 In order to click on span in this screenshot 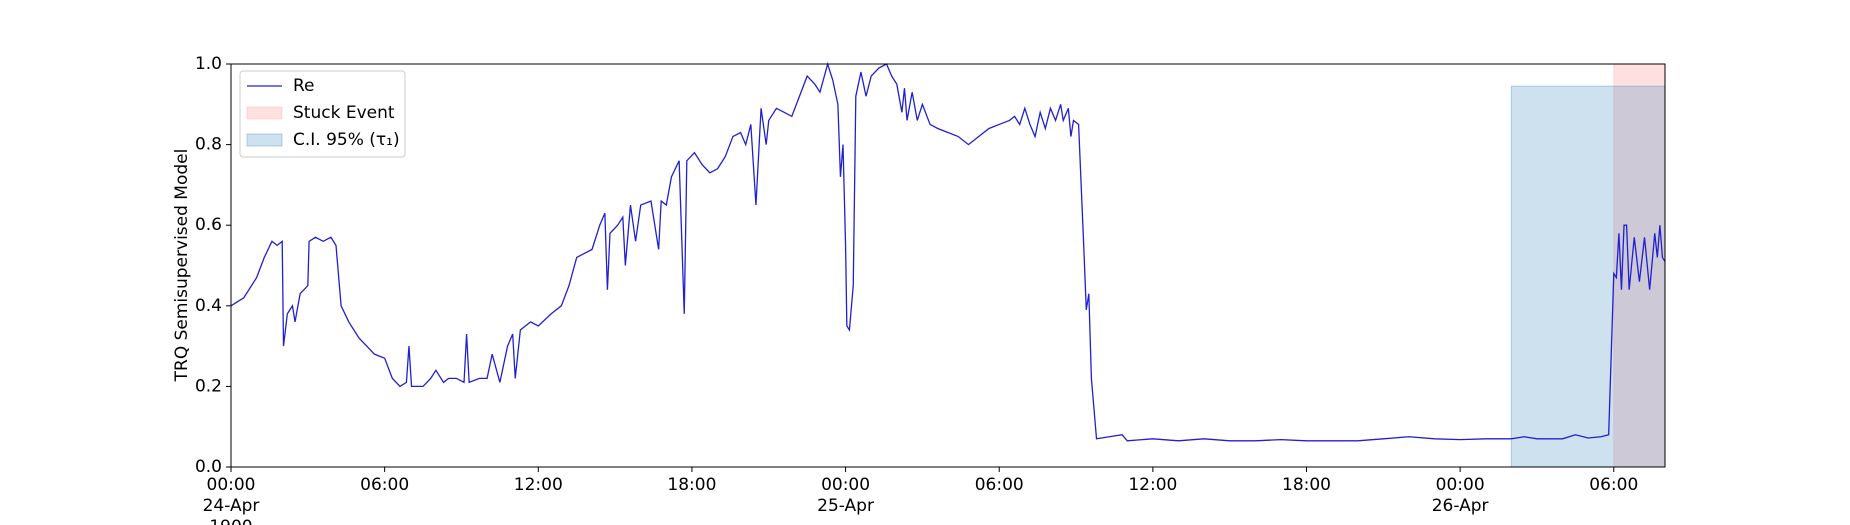, I will do `click(1588, 276)`.